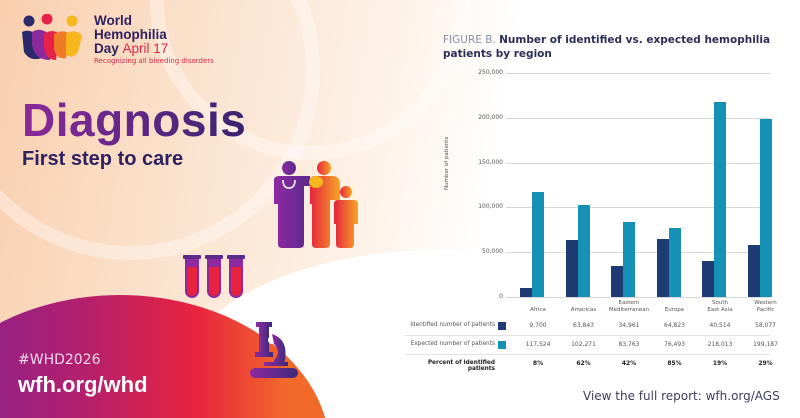 This screenshot has width=800, height=418. Describe the element at coordinates (765, 325) in the screenshot. I see `table-cell: 58,077` at that location.